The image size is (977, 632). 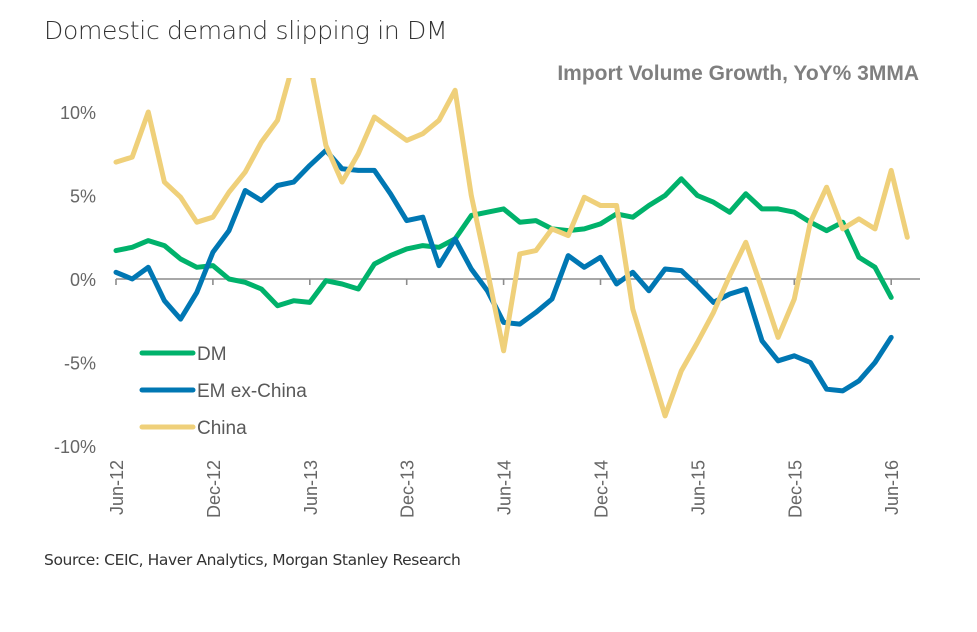 What do you see at coordinates (252, 391) in the screenshot?
I see `legend-label: EM ex-China` at bounding box center [252, 391].